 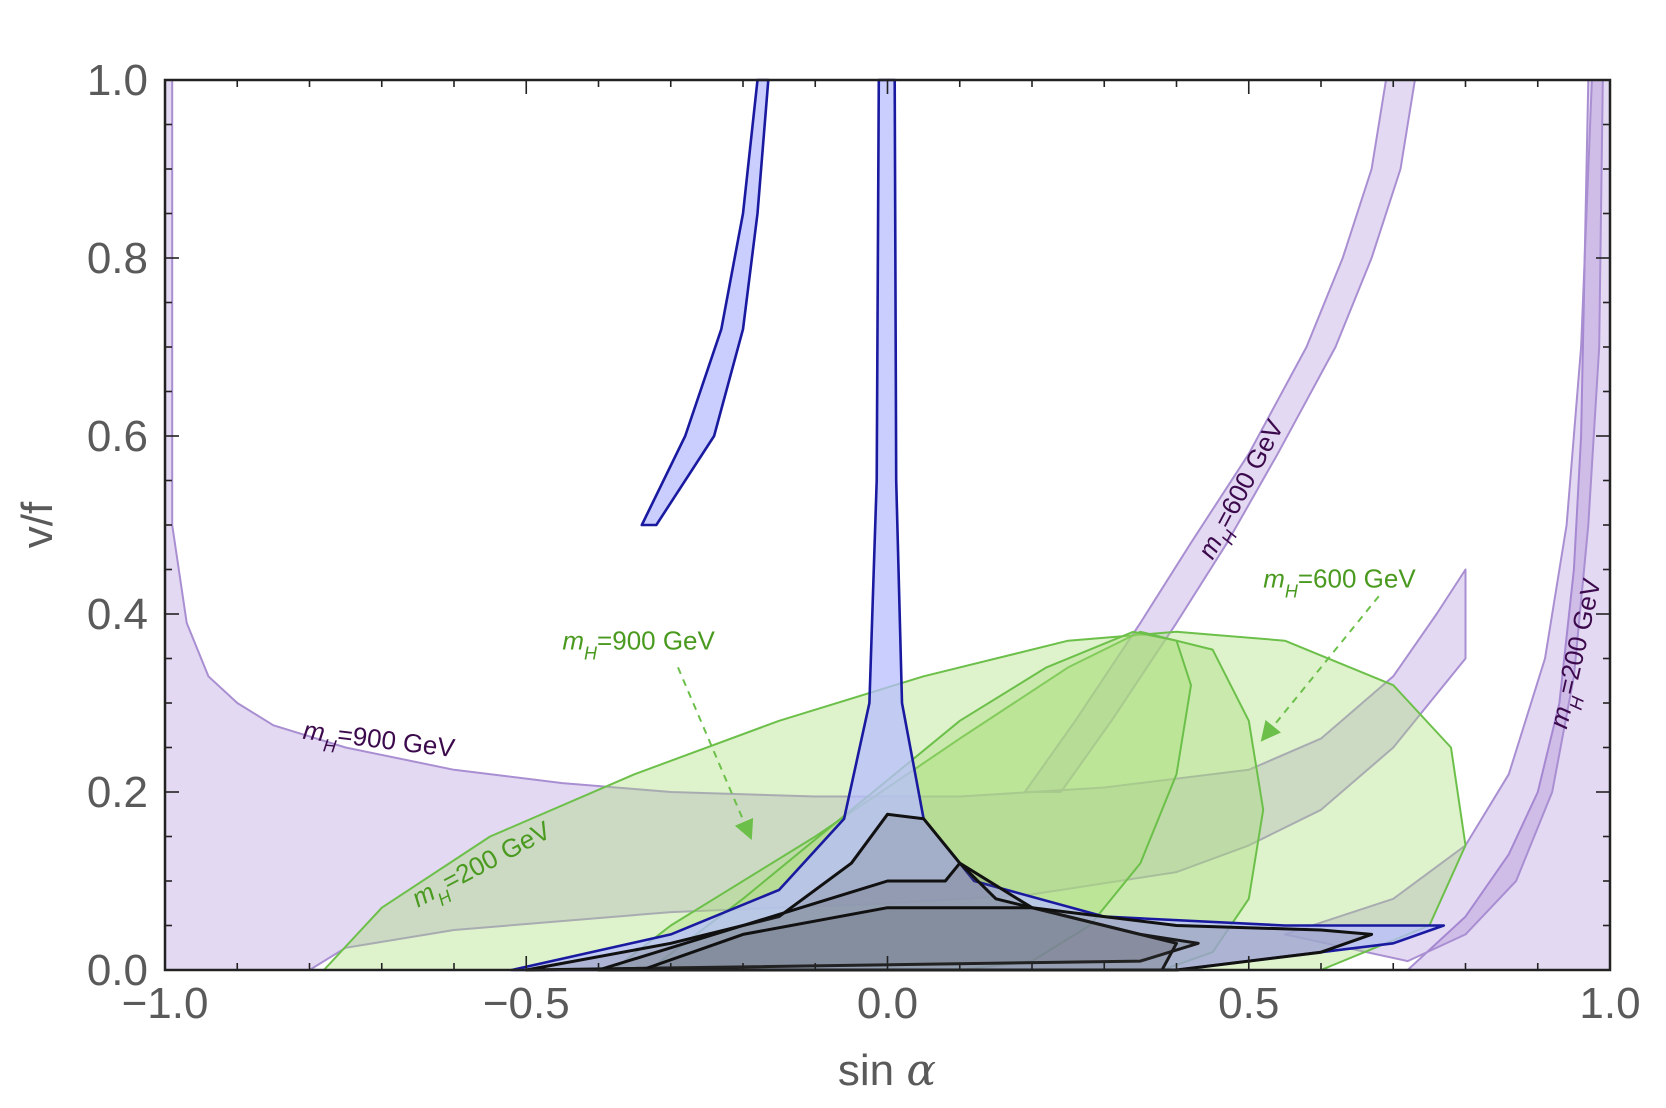 What do you see at coordinates (1028, 718) in the screenshot?
I see `arrows-layer` at bounding box center [1028, 718].